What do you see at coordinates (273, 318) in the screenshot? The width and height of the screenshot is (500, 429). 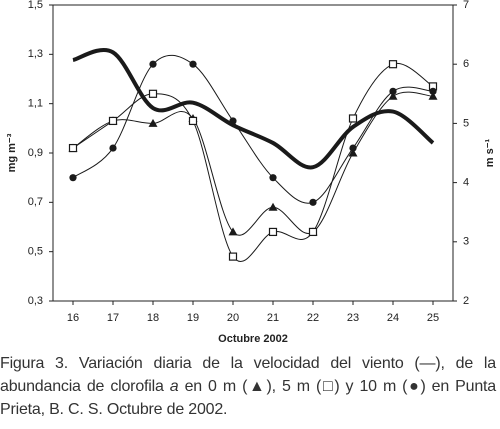 I see `x-tick-label: 21` at bounding box center [273, 318].